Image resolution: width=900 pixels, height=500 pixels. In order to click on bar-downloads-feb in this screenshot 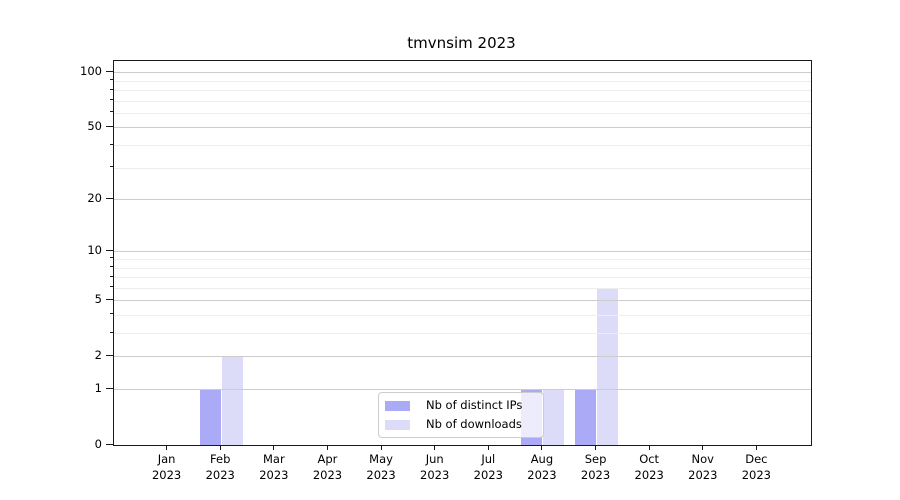, I will do `click(232, 400)`.